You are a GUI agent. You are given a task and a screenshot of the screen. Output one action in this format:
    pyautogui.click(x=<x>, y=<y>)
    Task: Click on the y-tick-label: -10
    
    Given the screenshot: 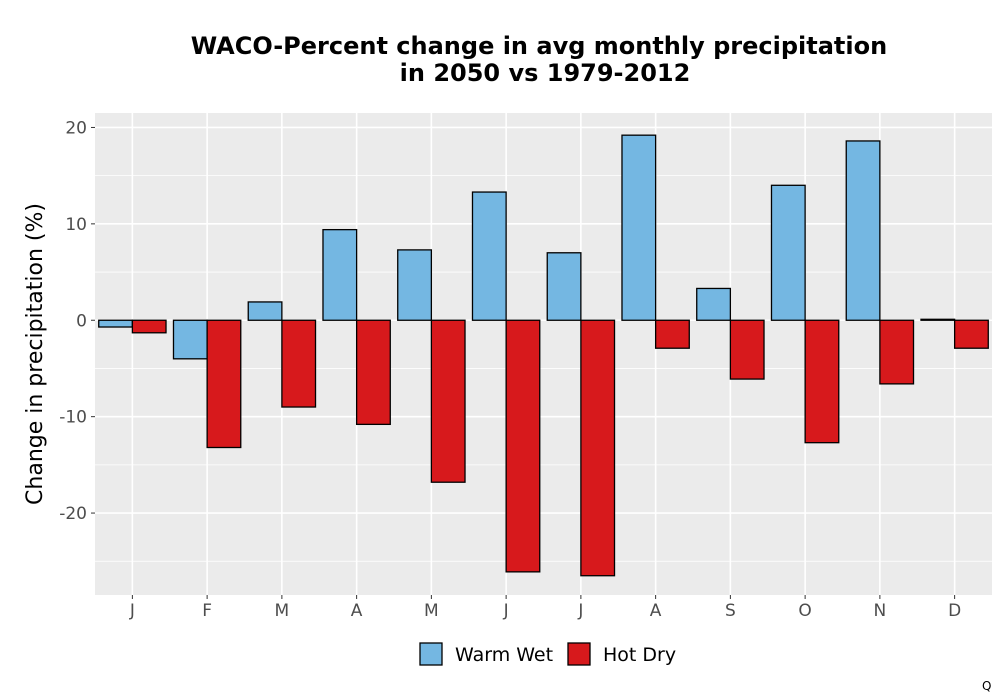 What is the action you would take?
    pyautogui.click(x=73, y=418)
    